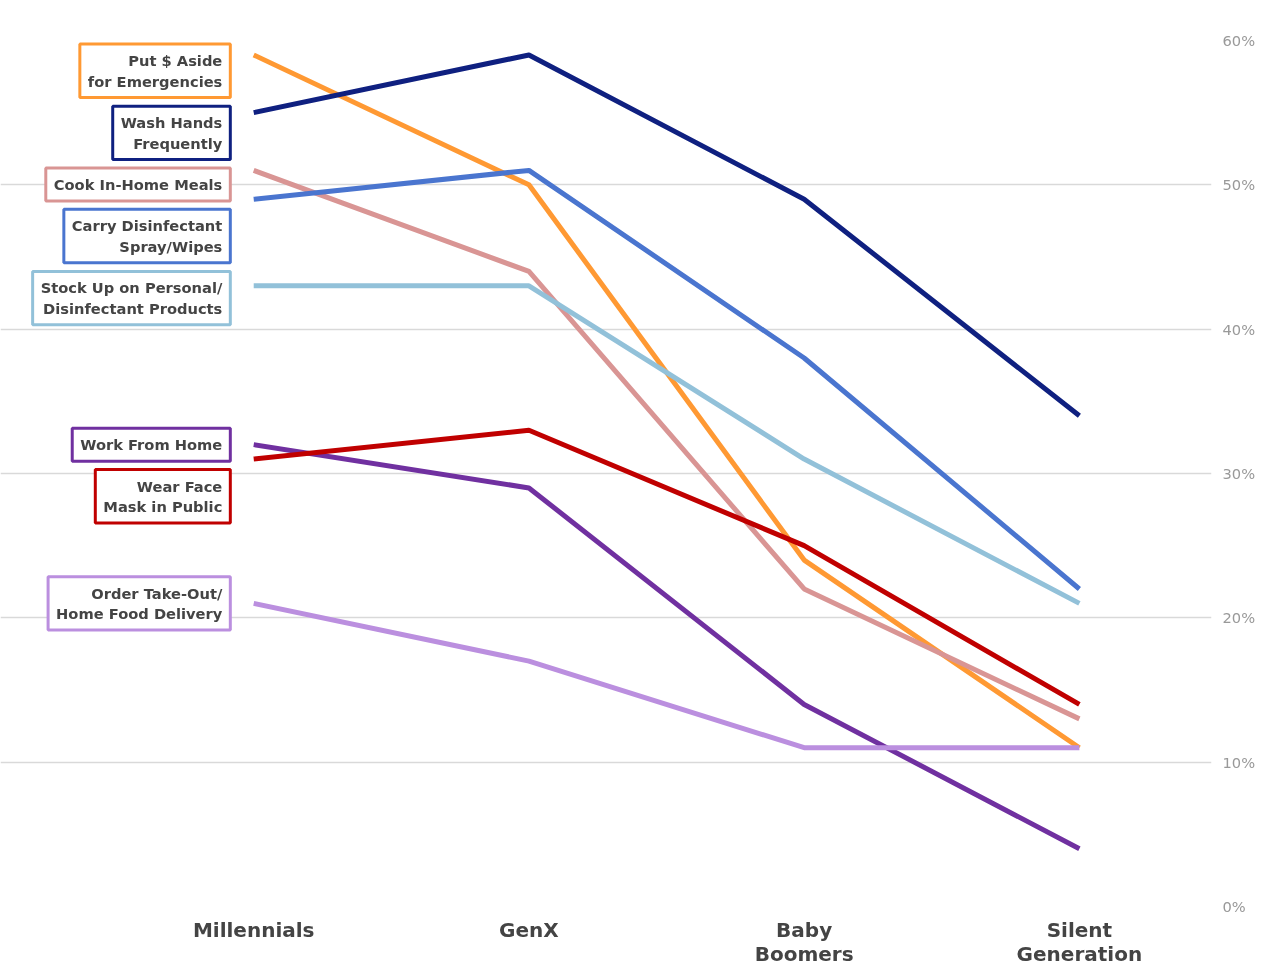  I want to click on x-tick-label: Baby Boomers, so click(804, 941).